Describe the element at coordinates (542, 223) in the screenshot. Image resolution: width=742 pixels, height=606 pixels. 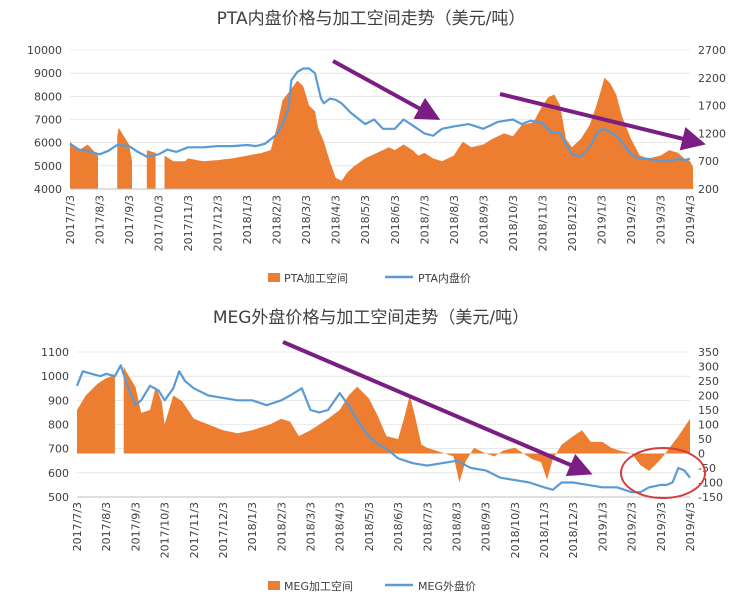
I see `pta-x-tick-label: 2018/11/3` at that location.